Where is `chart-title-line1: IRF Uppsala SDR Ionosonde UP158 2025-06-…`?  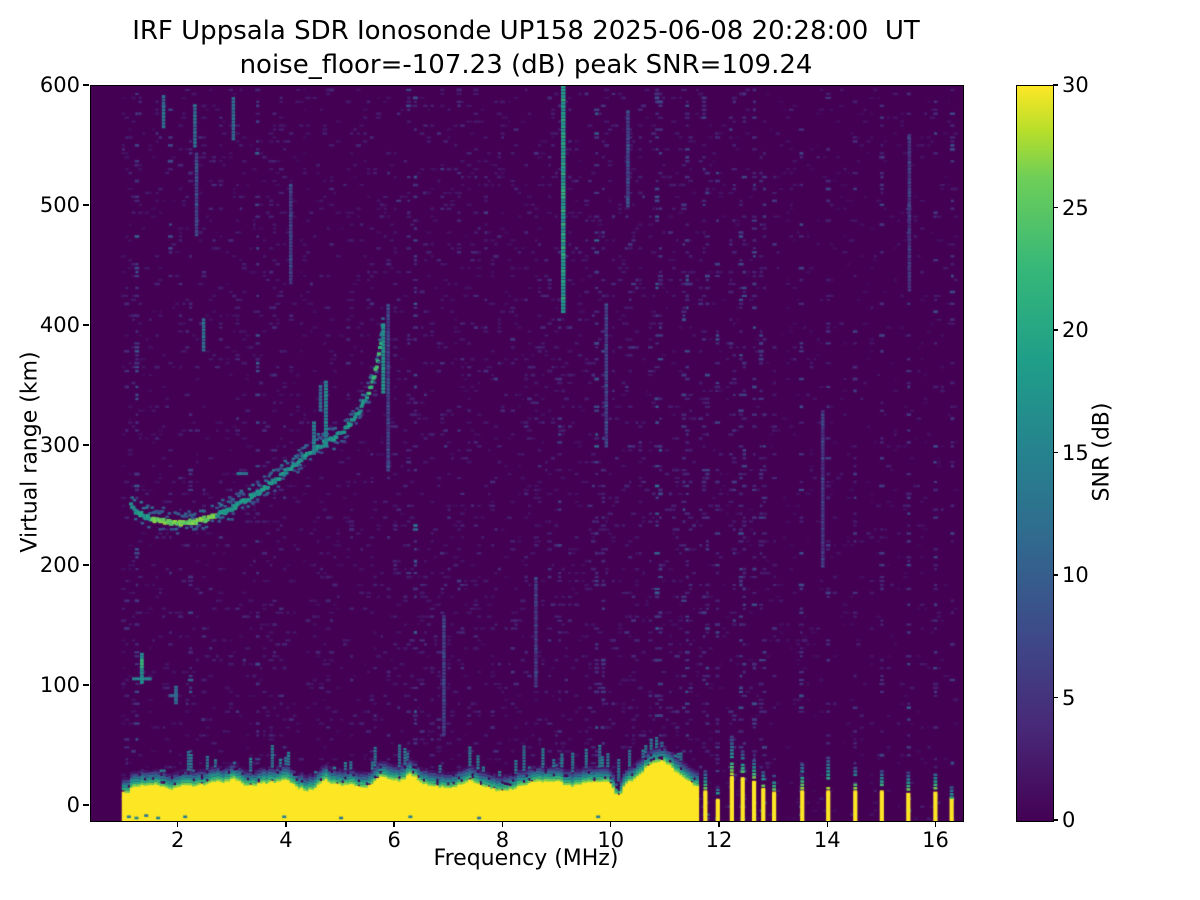 chart-title-line1: IRF Uppsala SDR Ionosonde UP158 2025-06-… is located at coordinates (526, 31).